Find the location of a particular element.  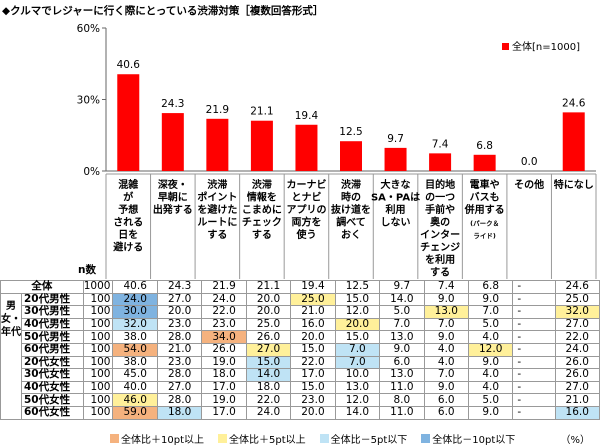

value-cell: 19.0 is located at coordinates (224, 362).